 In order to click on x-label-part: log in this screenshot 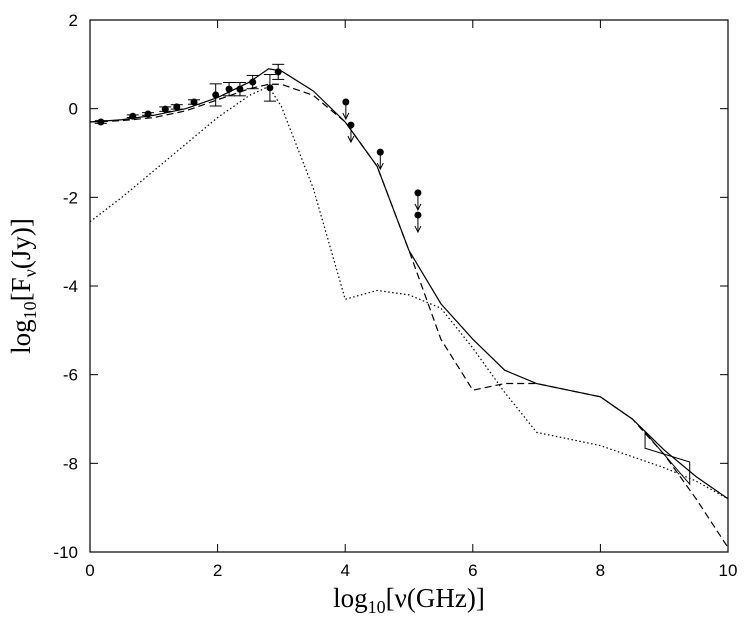, I will do `click(350, 598)`.